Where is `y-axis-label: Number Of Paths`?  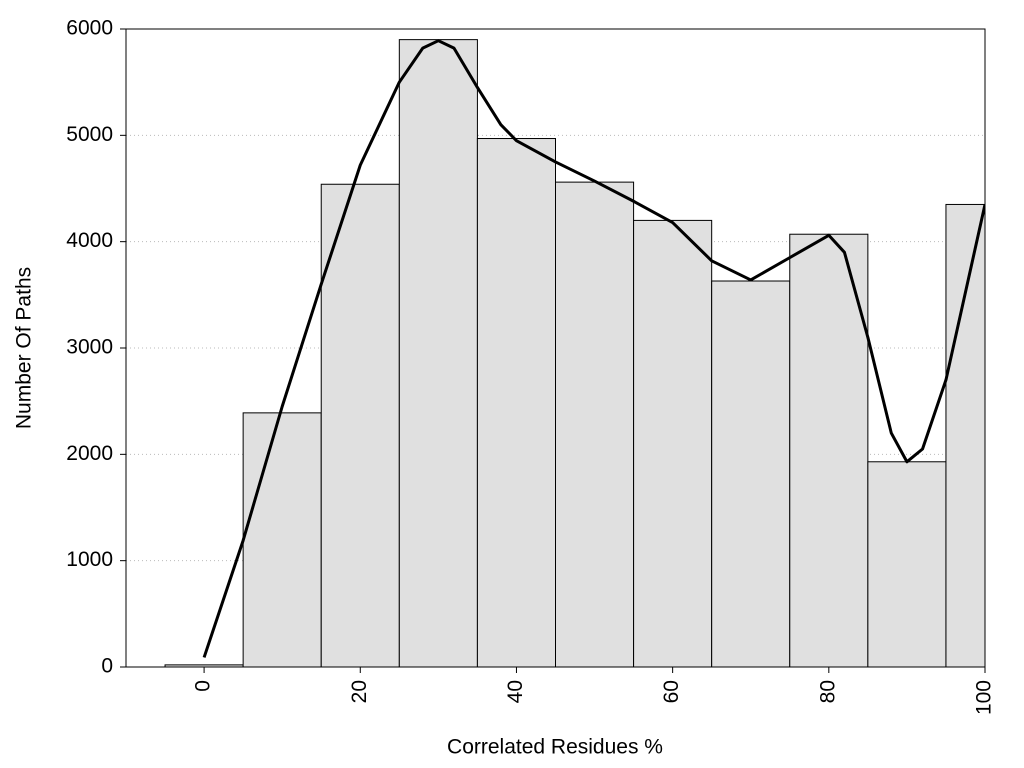 y-axis-label: Number Of Paths is located at coordinates (24, 348).